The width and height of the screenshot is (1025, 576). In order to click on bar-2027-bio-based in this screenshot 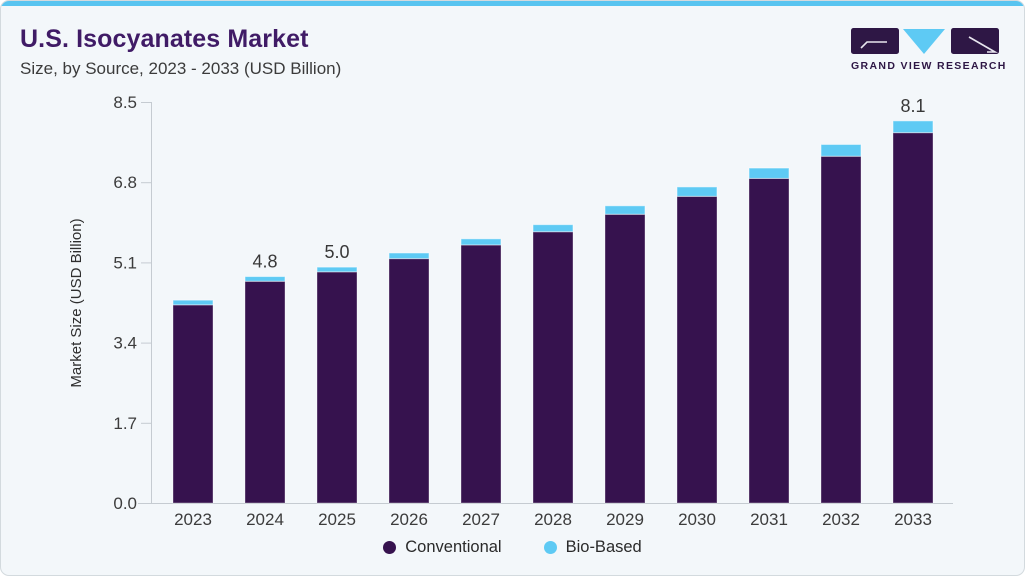, I will do `click(481, 242)`.